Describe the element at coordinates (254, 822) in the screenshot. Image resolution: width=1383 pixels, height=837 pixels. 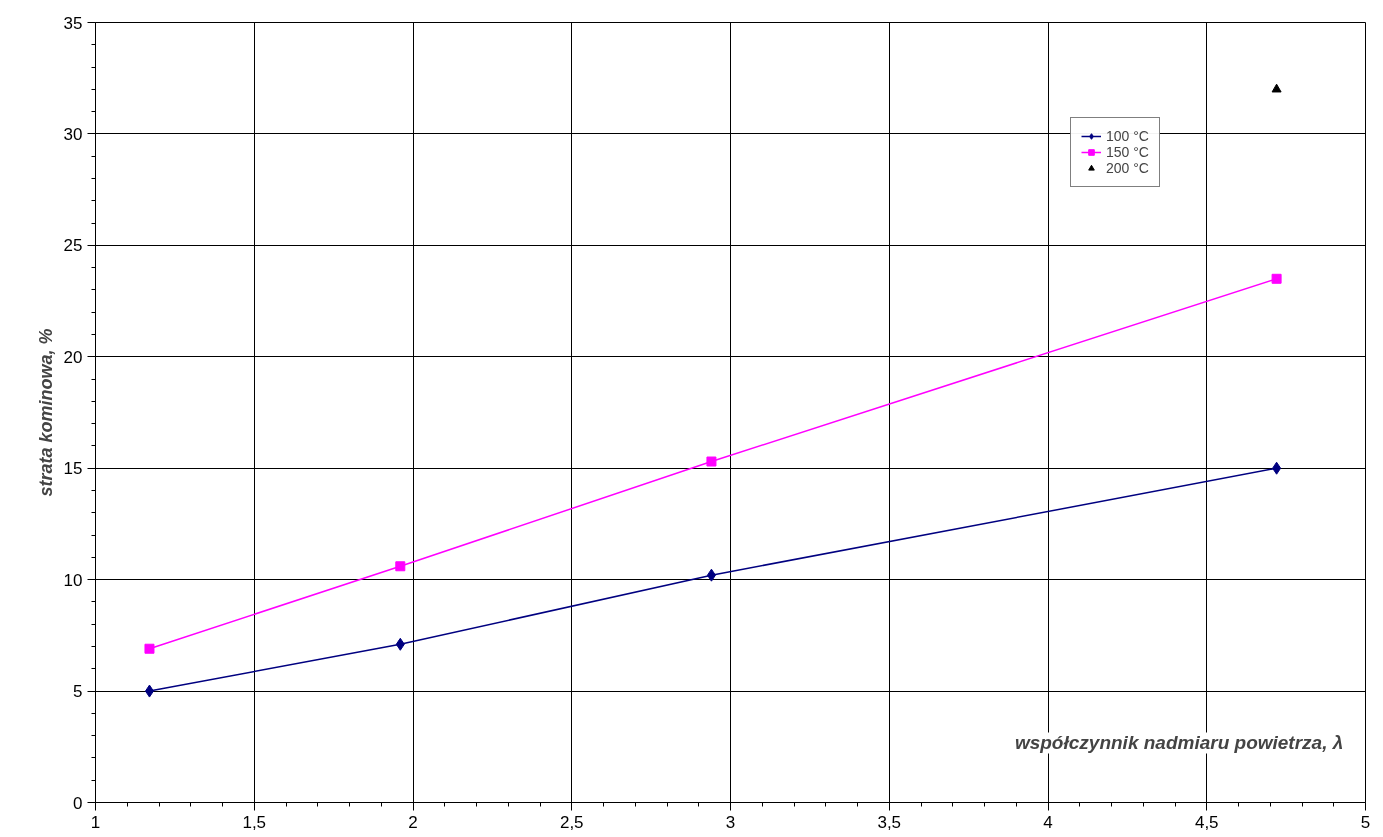
I see `x-tick-label: 1,5` at that location.